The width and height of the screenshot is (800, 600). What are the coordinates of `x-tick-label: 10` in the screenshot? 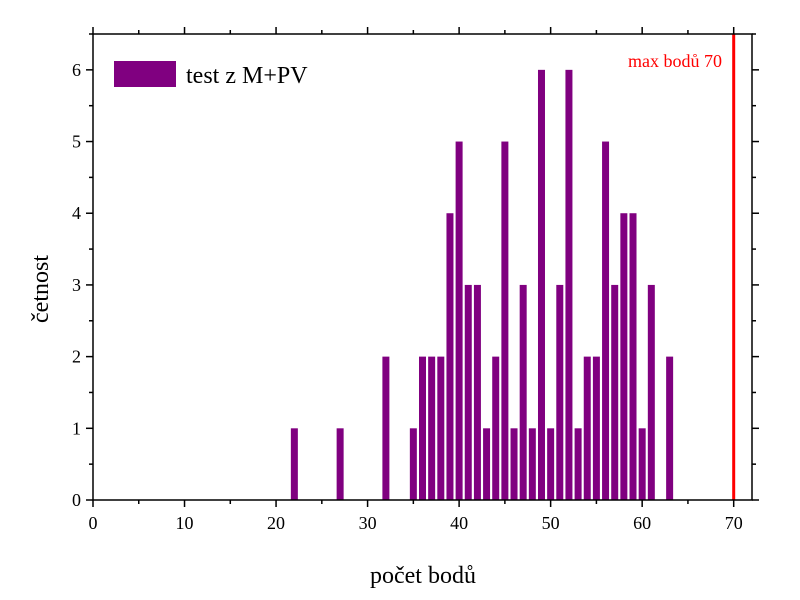 It's located at (185, 523).